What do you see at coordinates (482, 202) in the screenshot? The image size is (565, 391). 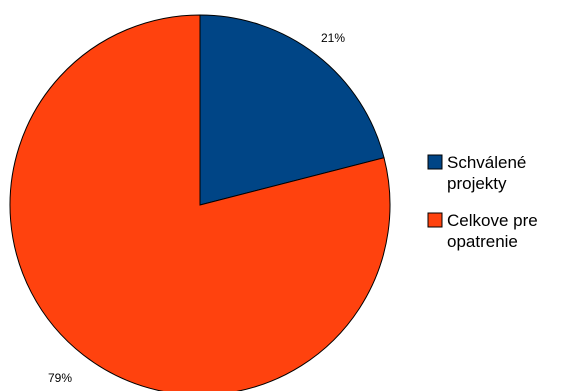 I see `legend: Schválené projekty Celkove pre opatrenie` at bounding box center [482, 202].